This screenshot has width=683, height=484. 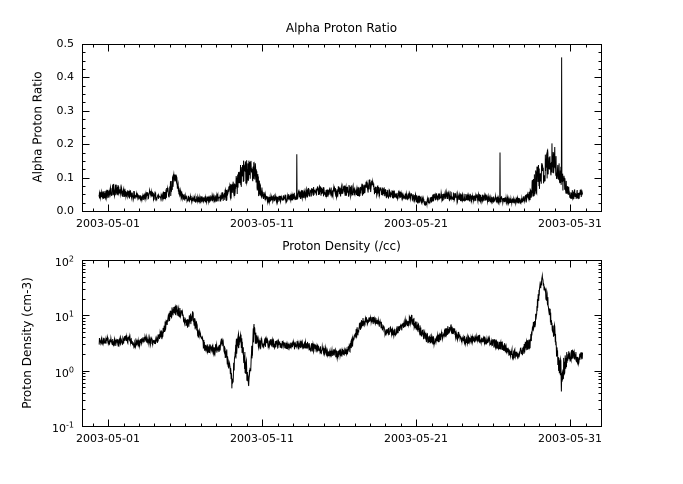 What do you see at coordinates (65, 143) in the screenshot?
I see `y-tick-label: 0.2` at bounding box center [65, 143].